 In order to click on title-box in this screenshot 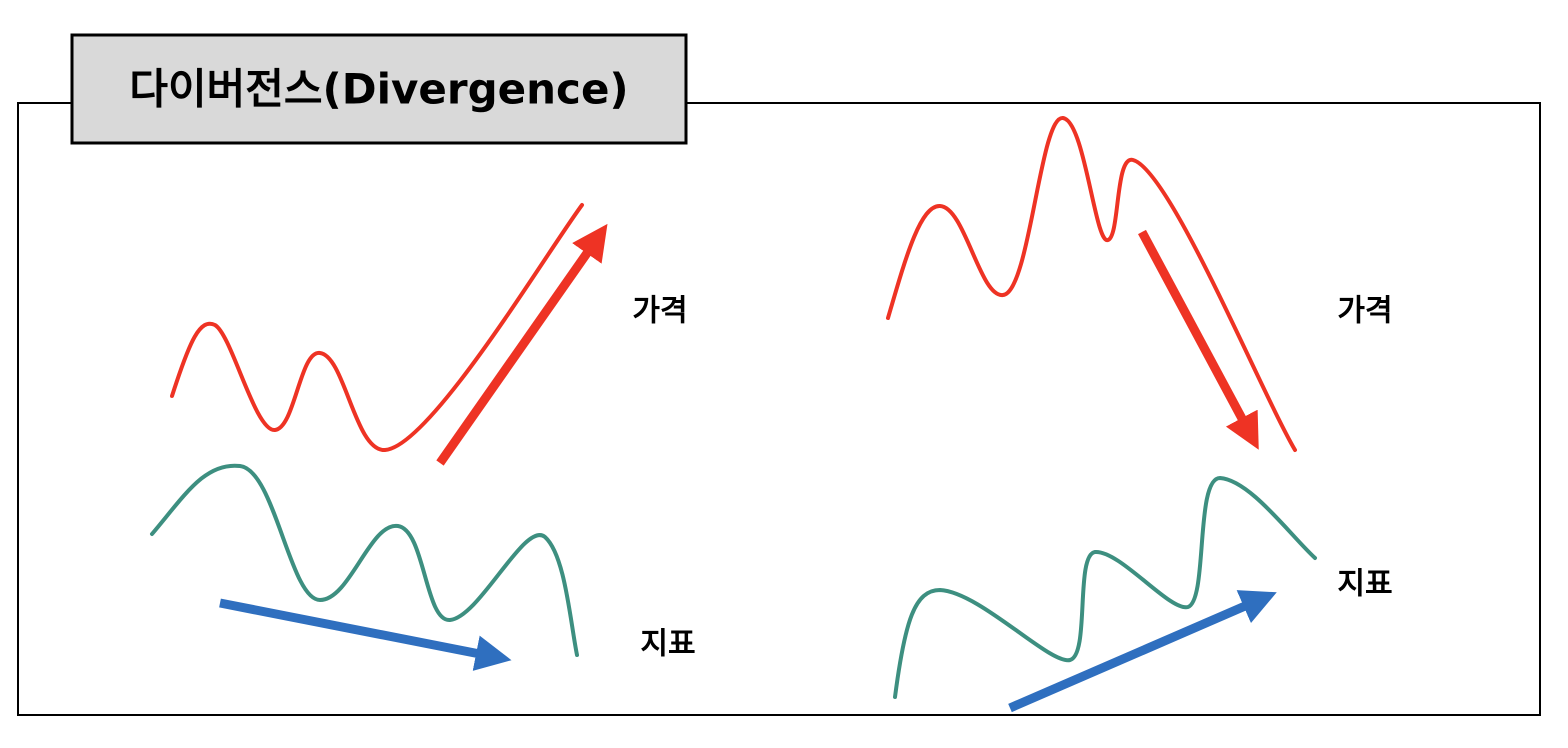, I will do `click(379, 89)`.